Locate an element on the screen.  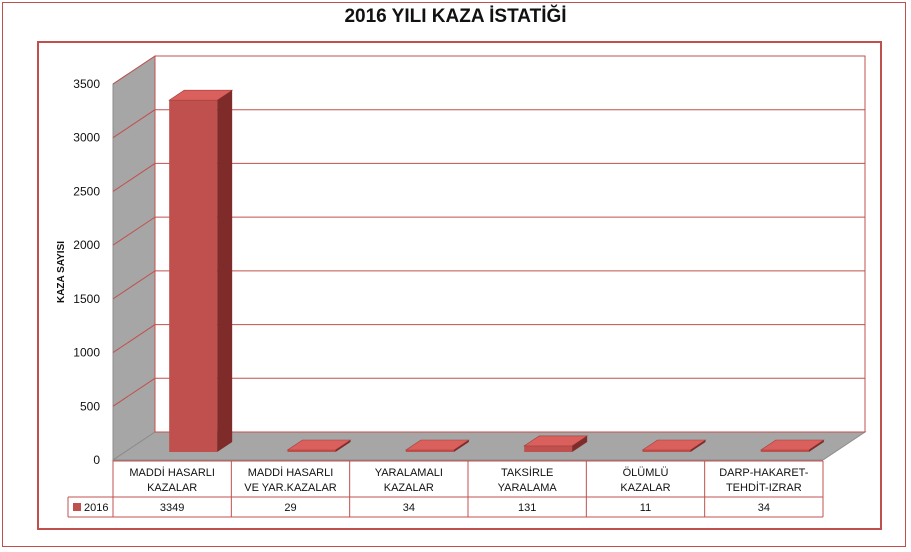
y-axis-ticks: 0 500 1000 1500 2000 2500 3000 3500 is located at coordinates (86, 272).